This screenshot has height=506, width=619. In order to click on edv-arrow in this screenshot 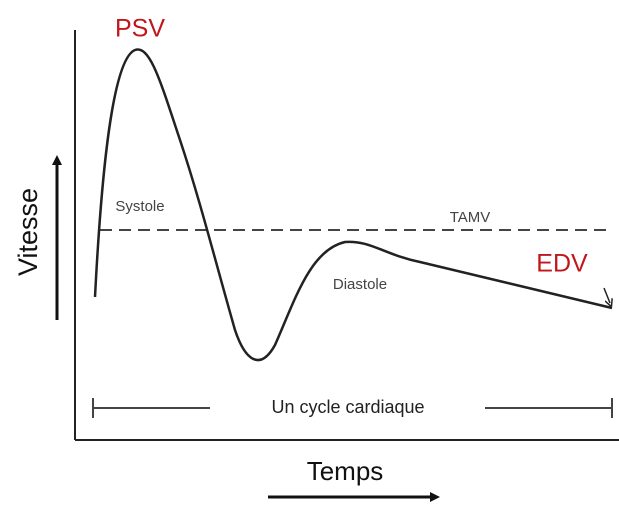, I will do `click(606, 295)`.